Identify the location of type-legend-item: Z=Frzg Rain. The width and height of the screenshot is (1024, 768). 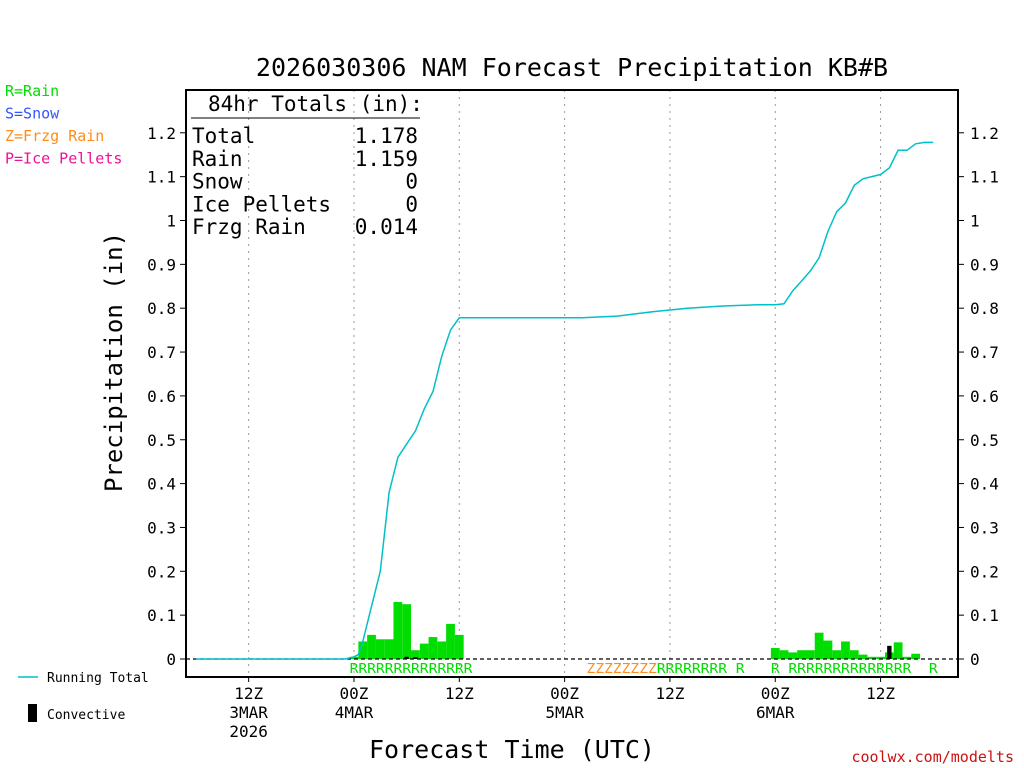
(54, 136).